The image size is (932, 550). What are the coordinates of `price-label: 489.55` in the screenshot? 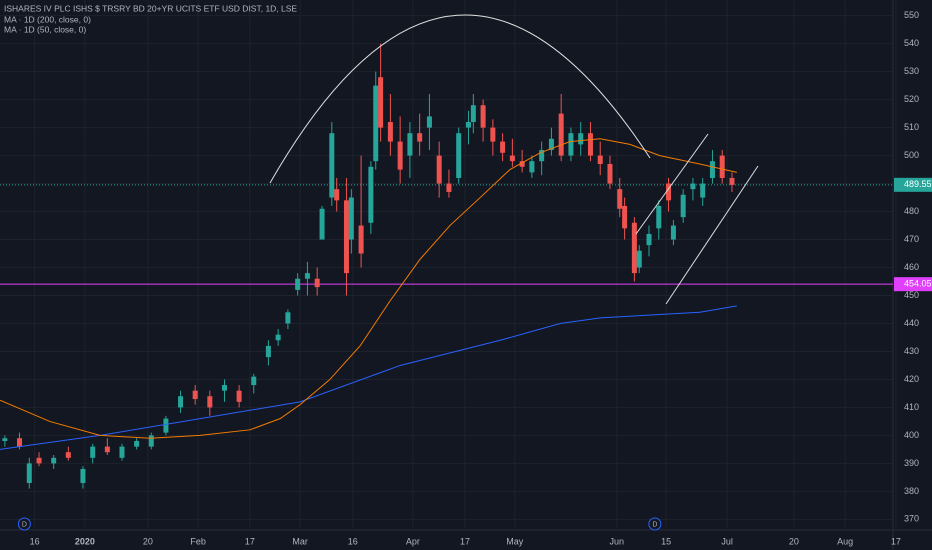 It's located at (918, 184).